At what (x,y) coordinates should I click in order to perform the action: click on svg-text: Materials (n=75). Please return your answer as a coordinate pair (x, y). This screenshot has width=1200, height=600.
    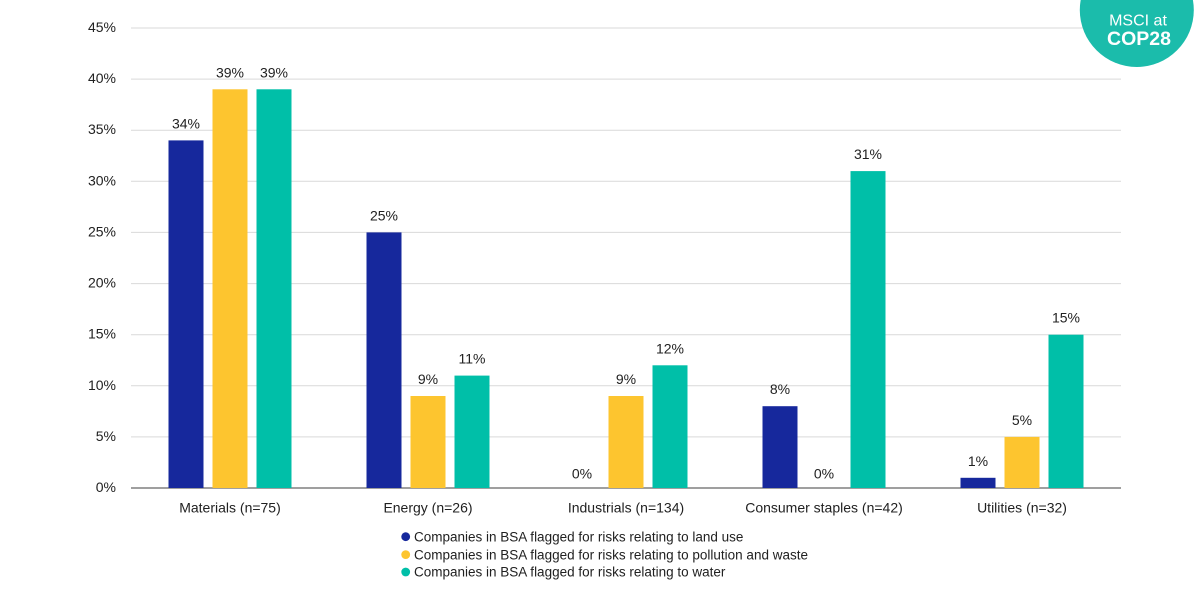
    Looking at the image, I should click on (230, 508).